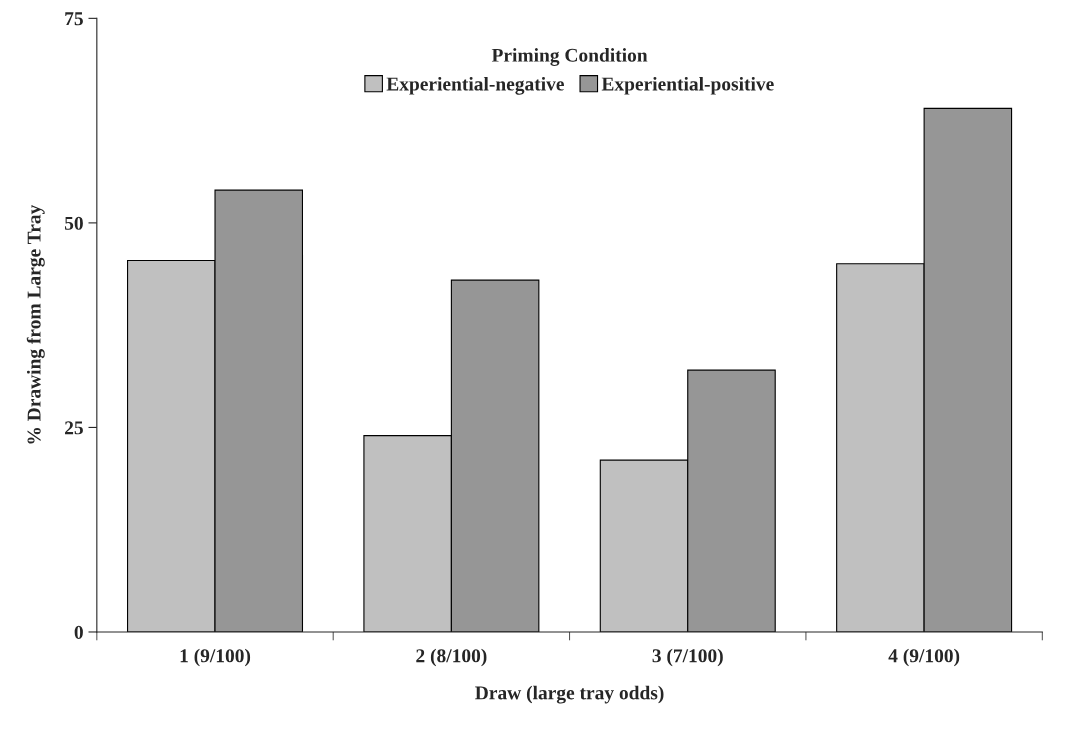 This screenshot has height=734, width=1088. Describe the element at coordinates (687, 657) in the screenshot. I see `x-tick-label: 3 (7/100)` at that location.